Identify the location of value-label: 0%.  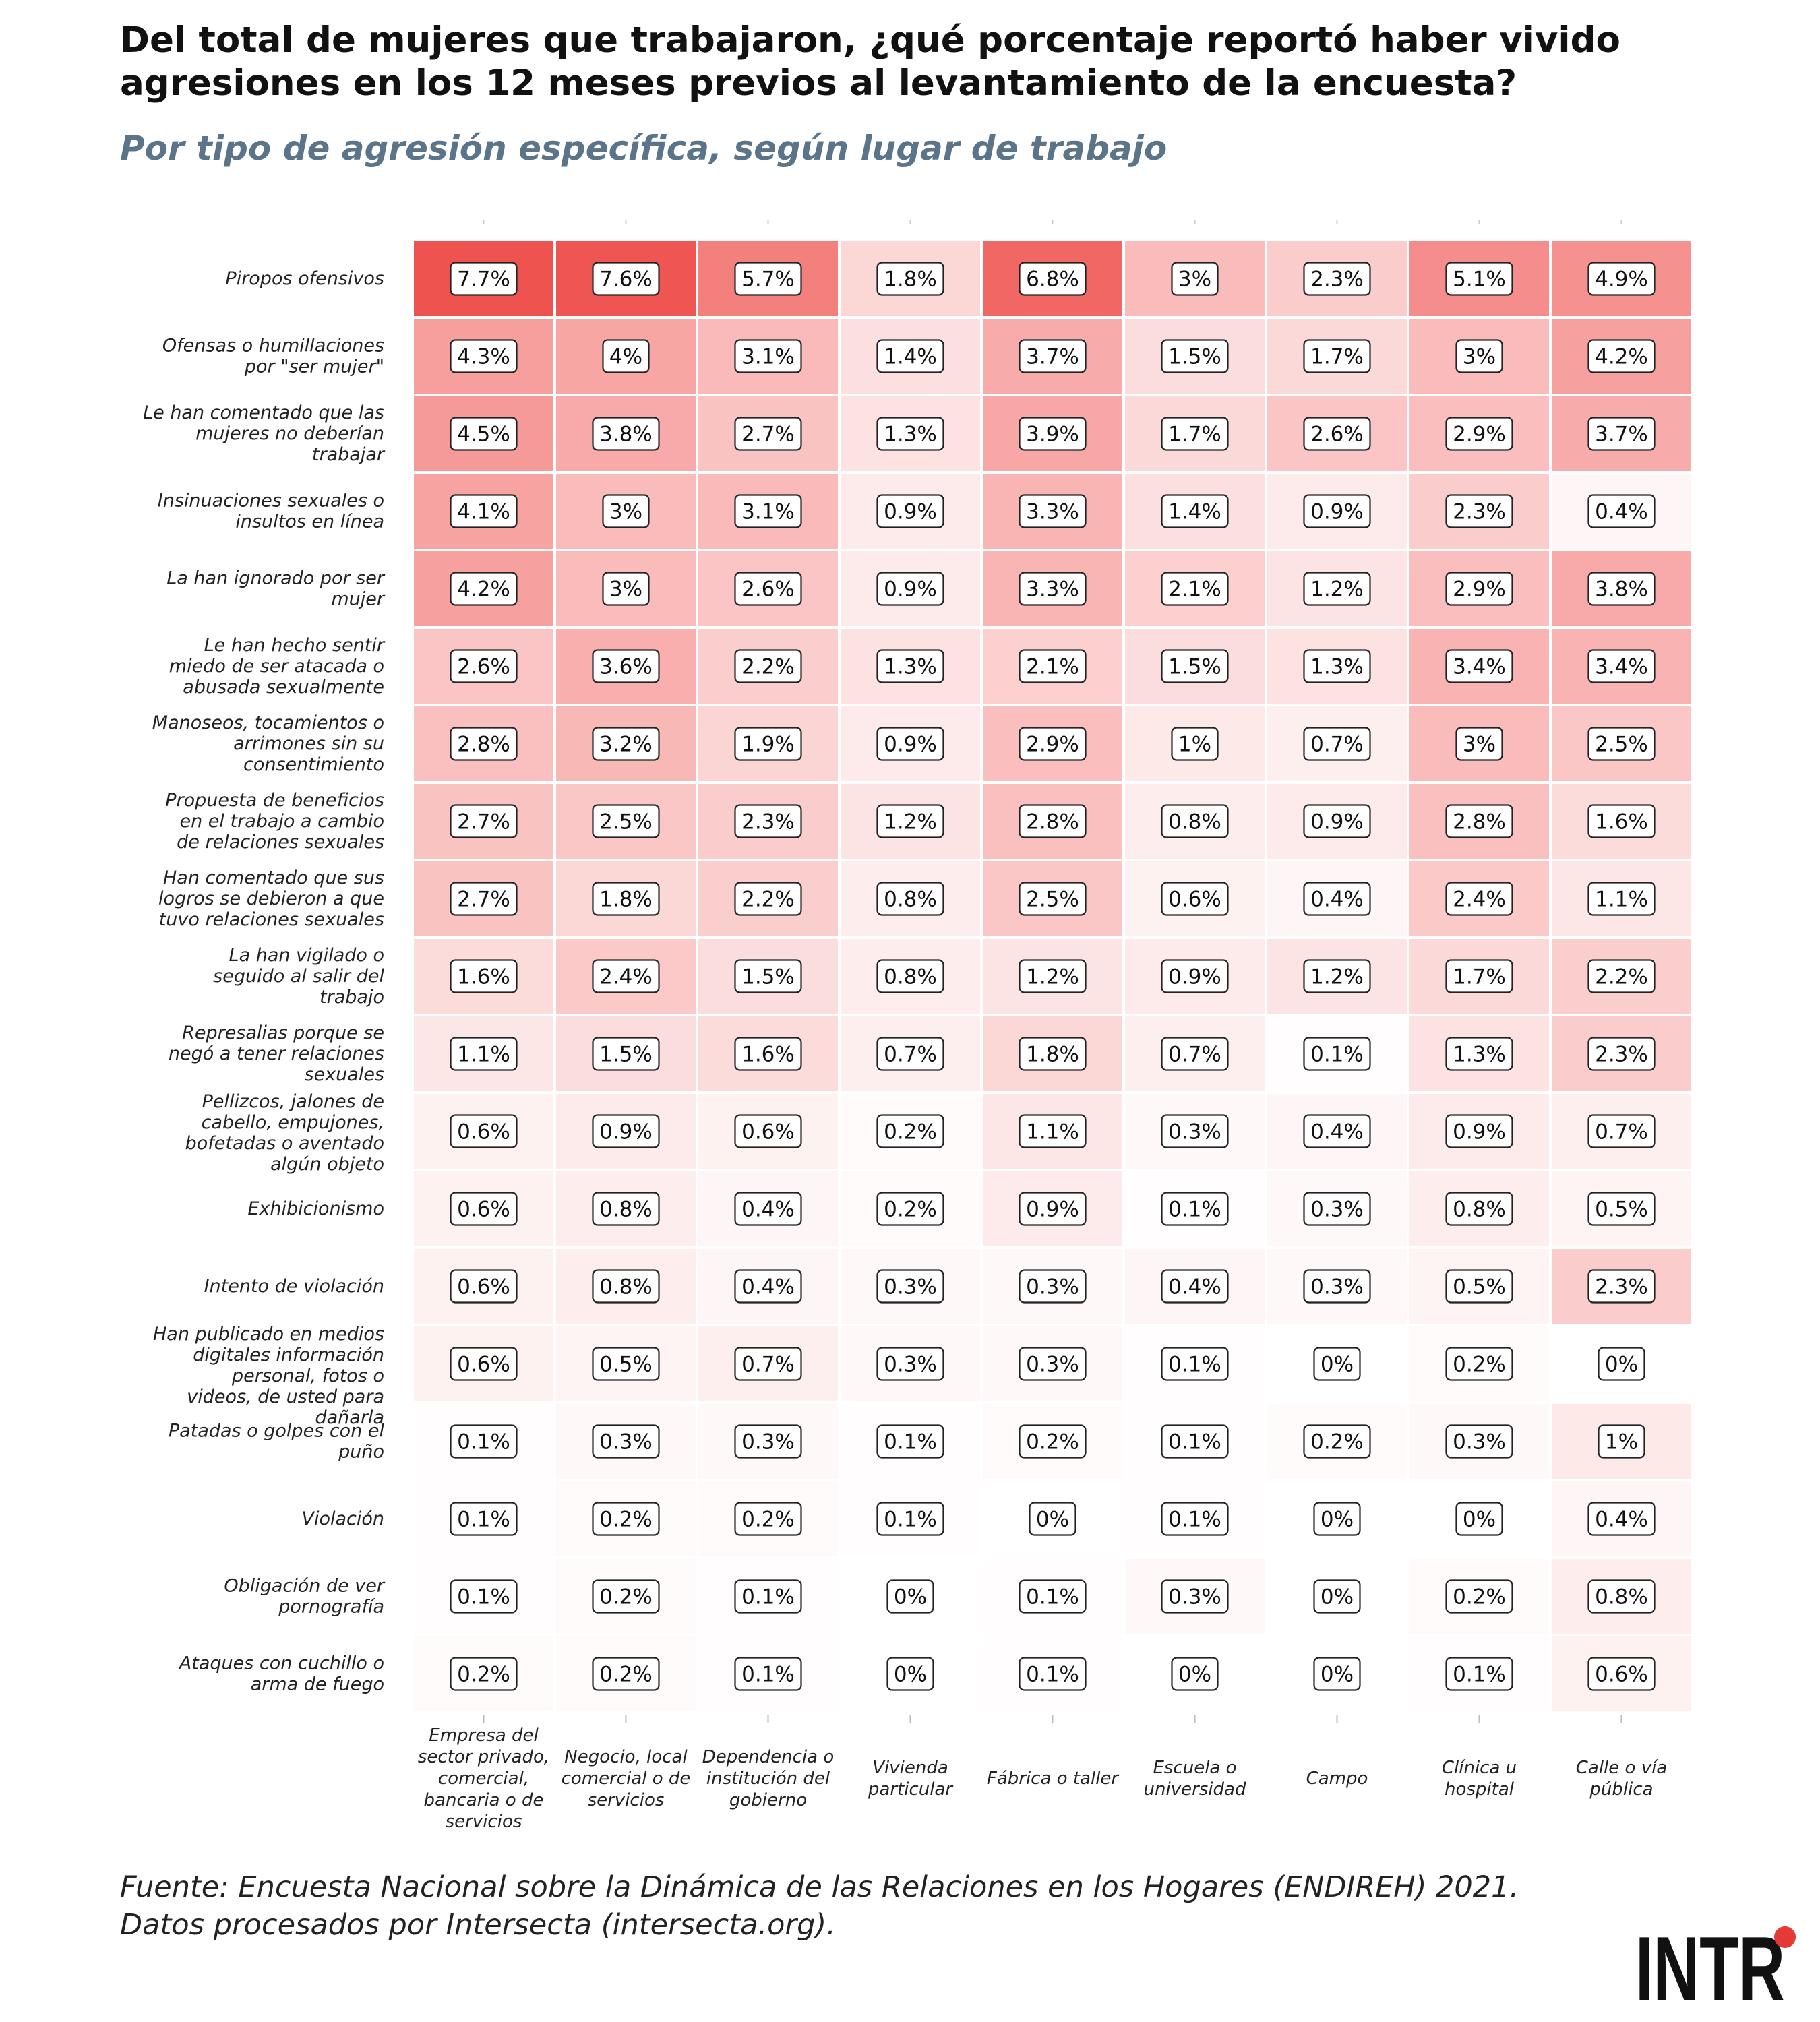
(1621, 1365).